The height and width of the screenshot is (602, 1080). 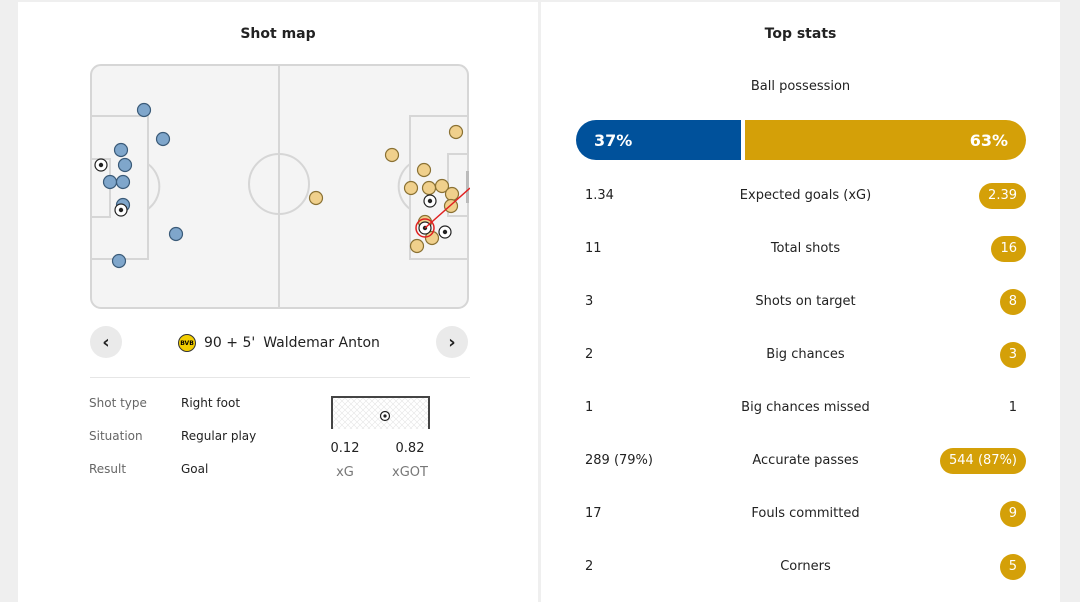 I want to click on stat-label: Fouls committed, so click(x=805, y=513).